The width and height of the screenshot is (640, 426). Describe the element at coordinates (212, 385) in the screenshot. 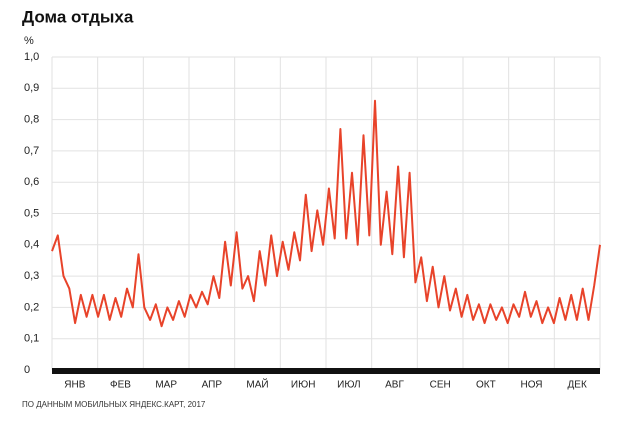

I see `x-tick-label: АПР` at that location.